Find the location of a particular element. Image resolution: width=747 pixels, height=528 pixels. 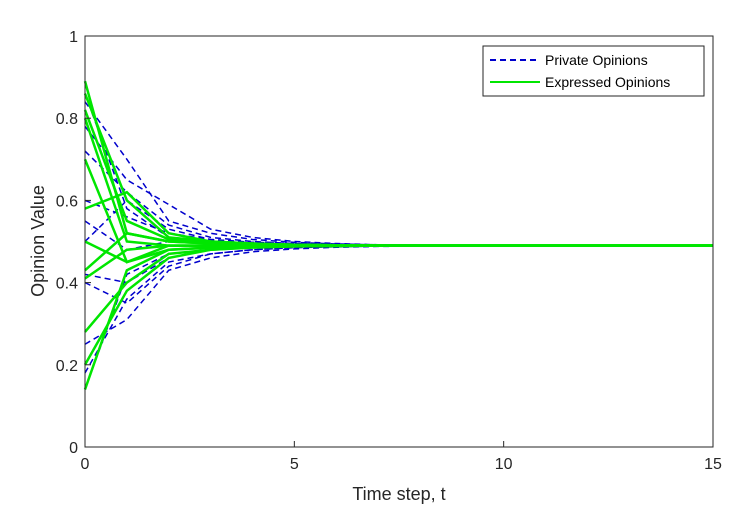

x-tick-label: 5 is located at coordinates (294, 464).